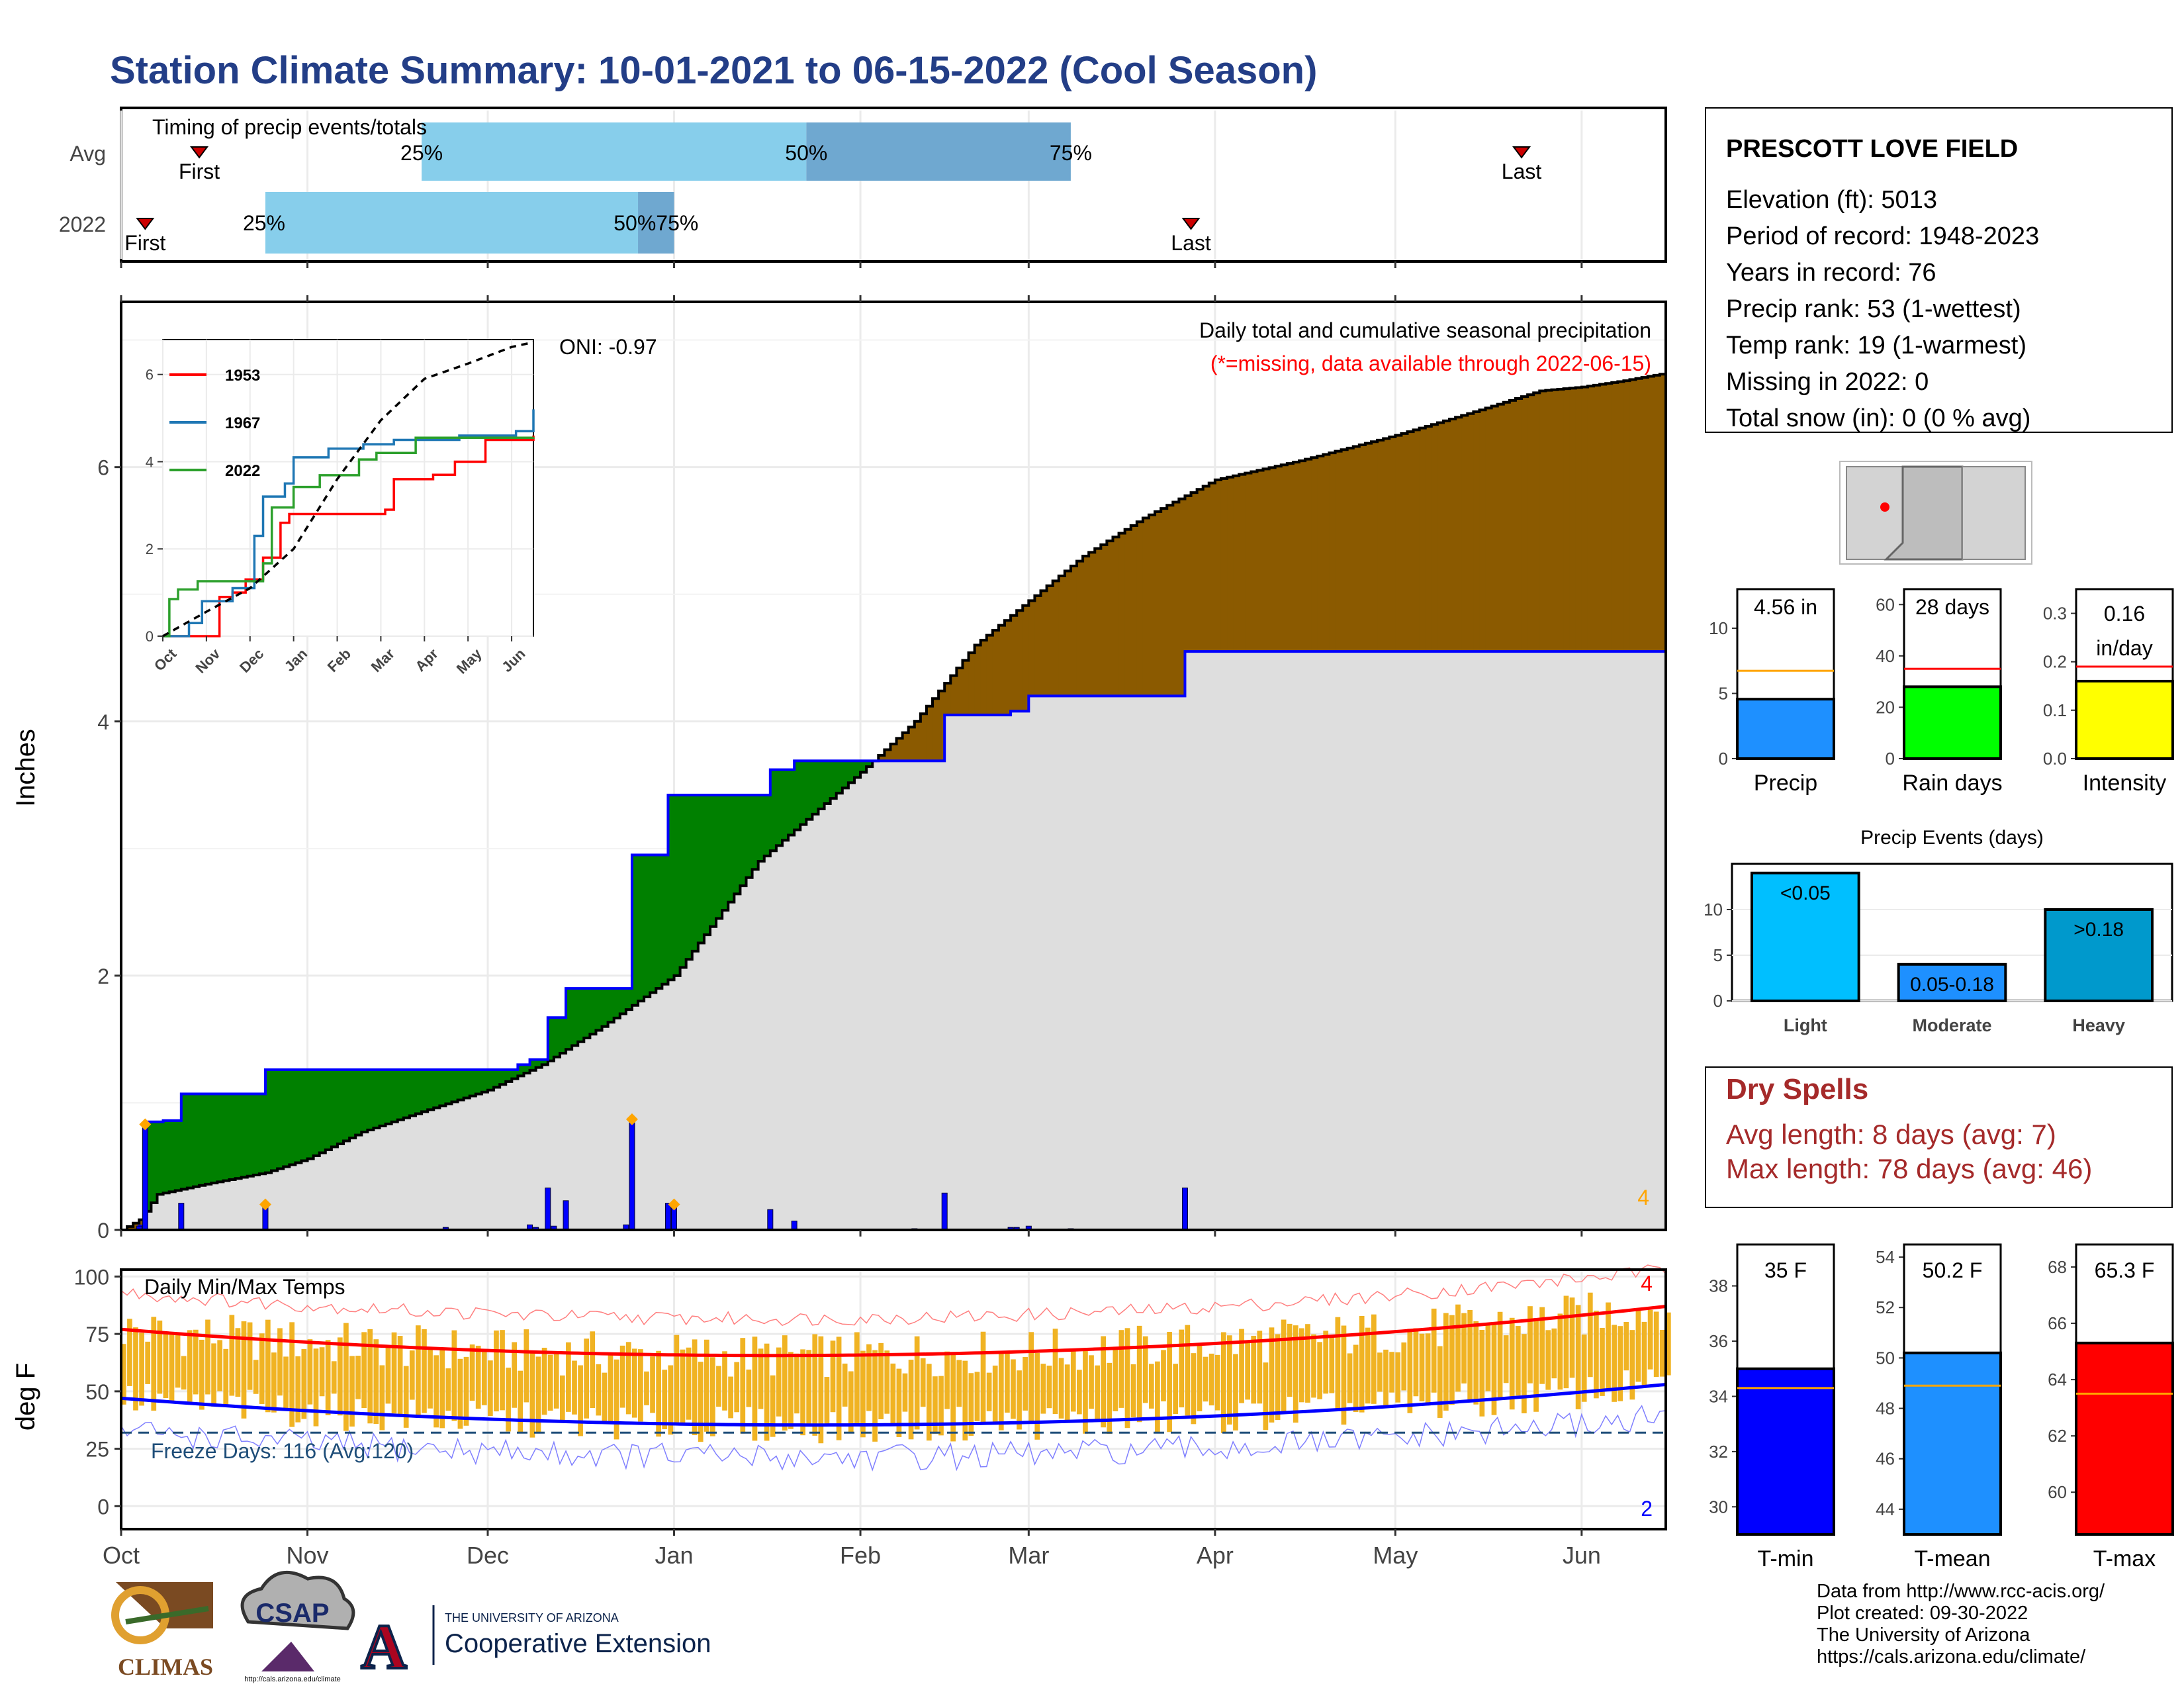 Image resolution: width=2184 pixels, height=1688 pixels. I want to click on inset-legend-label: 1953, so click(242, 376).